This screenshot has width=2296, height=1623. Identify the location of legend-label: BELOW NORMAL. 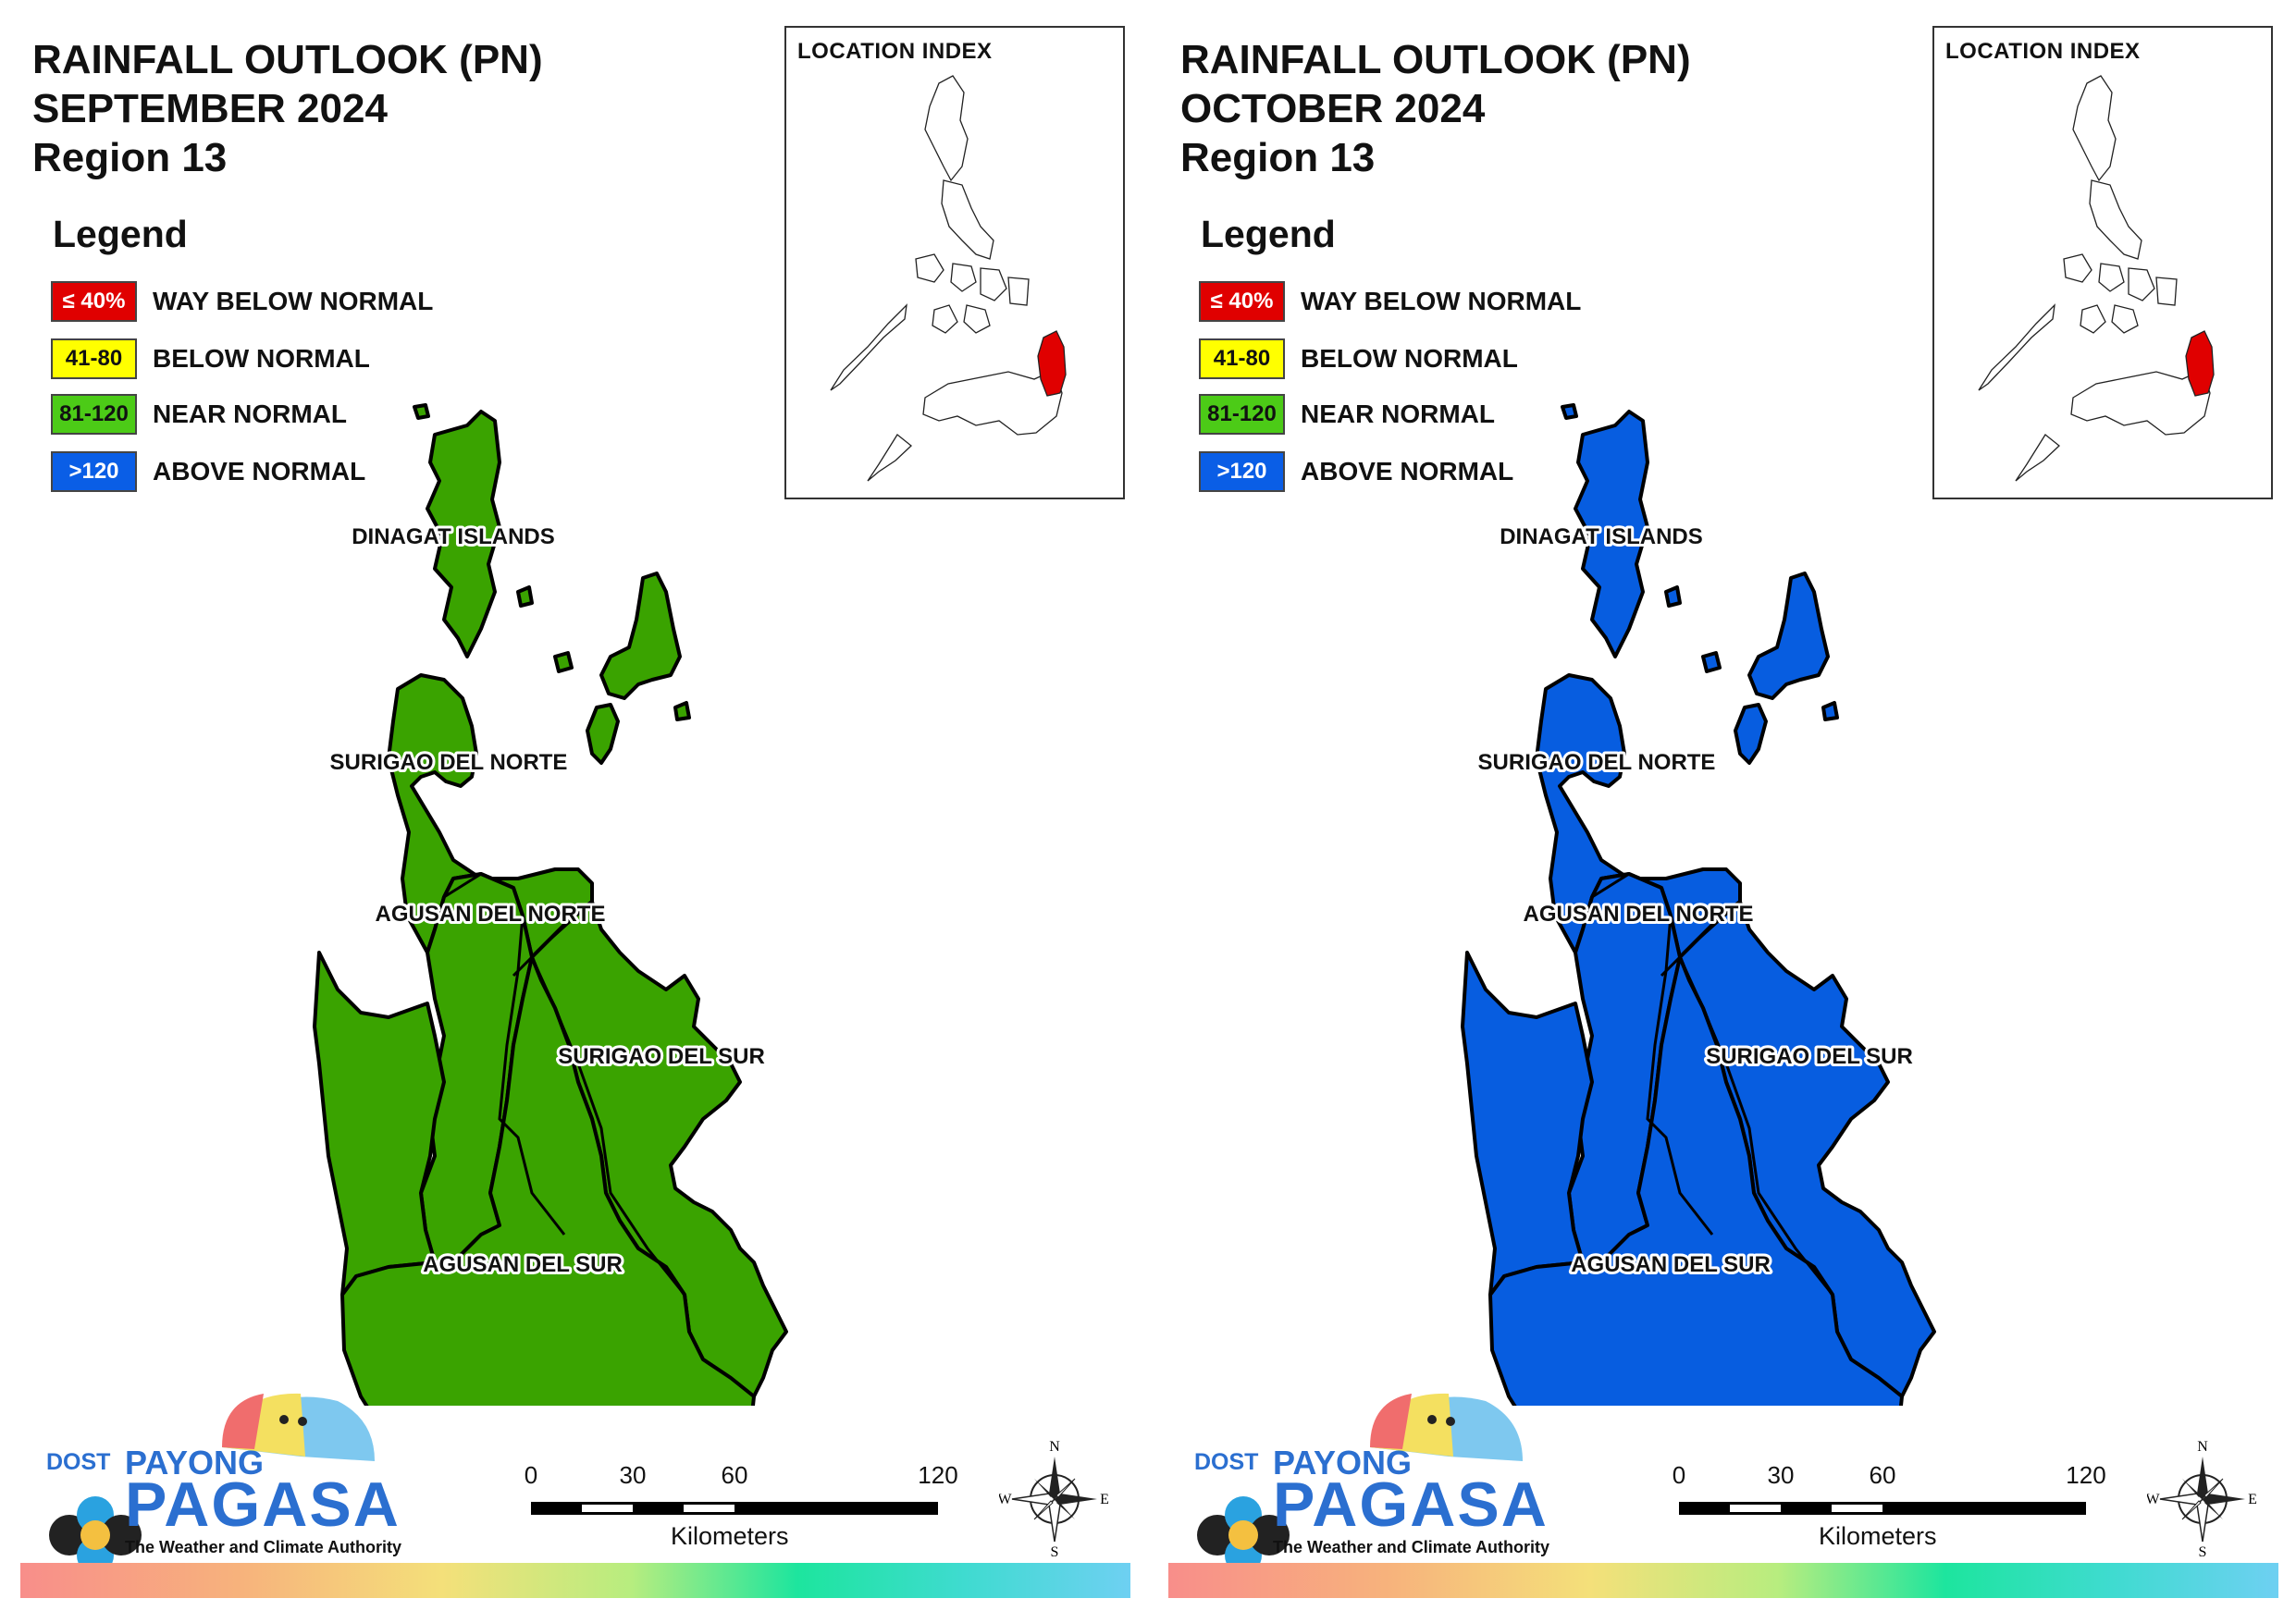
(261, 358).